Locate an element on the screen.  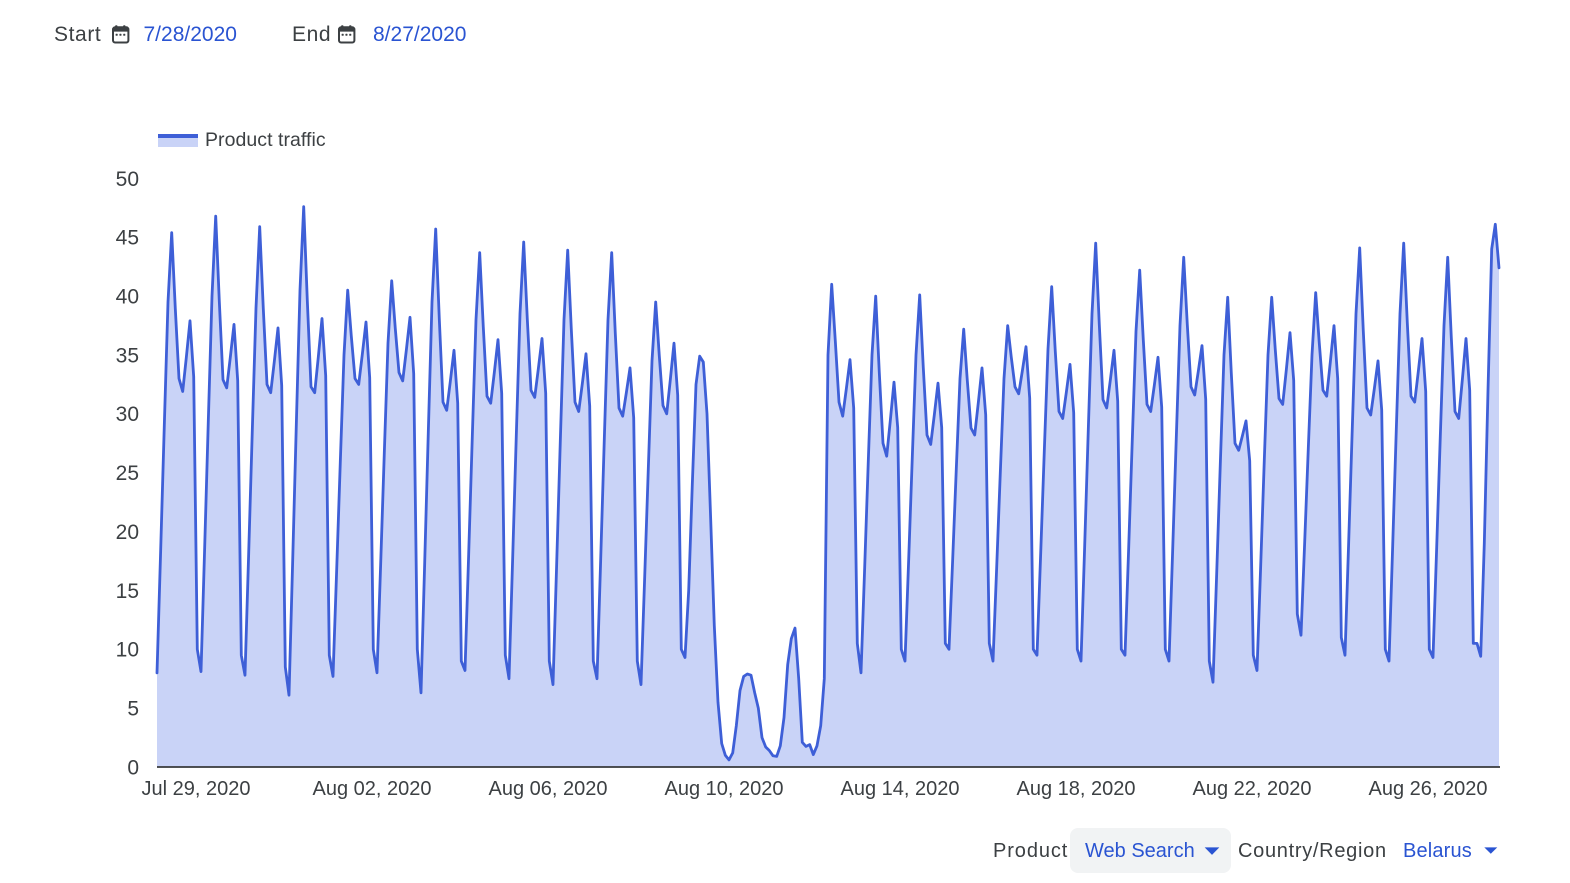
svg-text: Aug 02, 2020 is located at coordinates (372, 789).